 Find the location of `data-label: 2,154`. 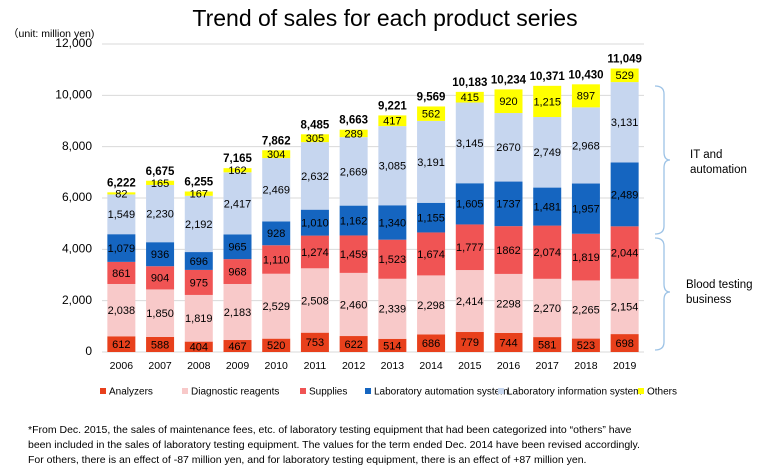

data-label: 2,154 is located at coordinates (625, 307).